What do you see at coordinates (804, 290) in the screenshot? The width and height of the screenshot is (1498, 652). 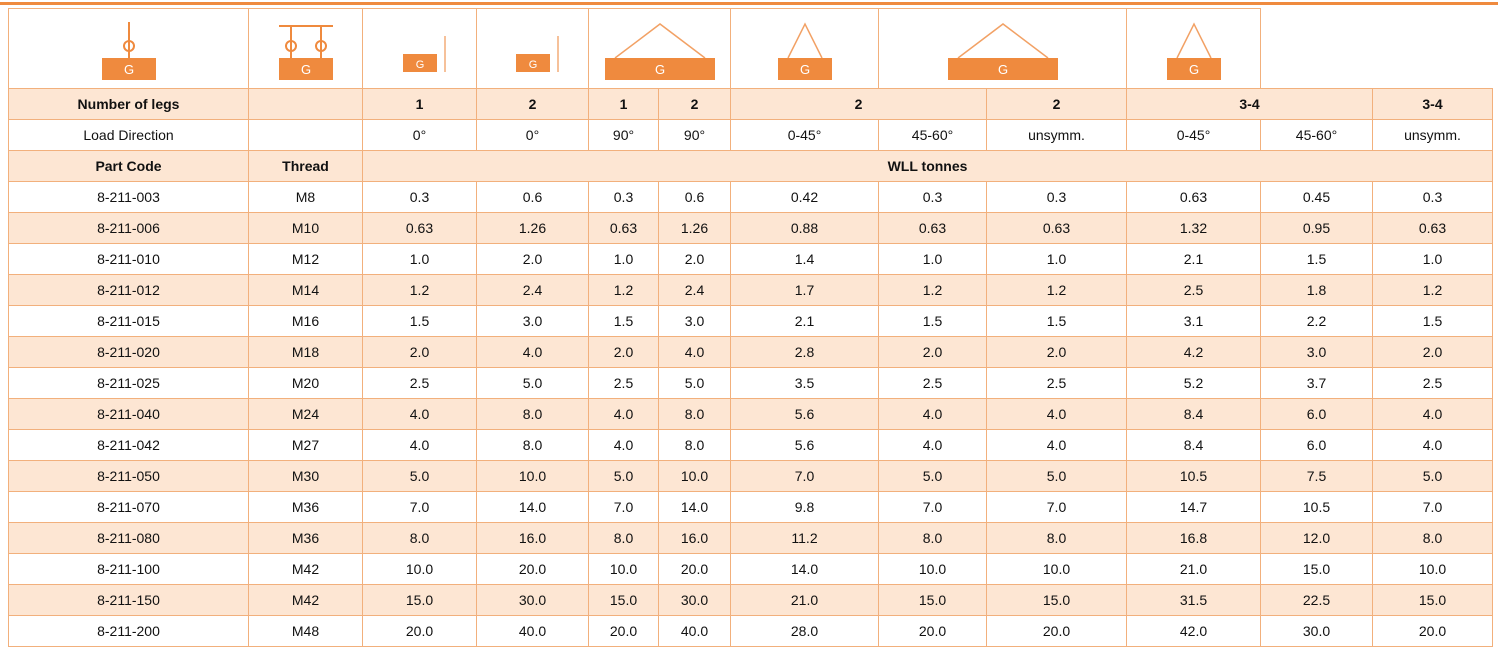 I see `cell: 1.7` at bounding box center [804, 290].